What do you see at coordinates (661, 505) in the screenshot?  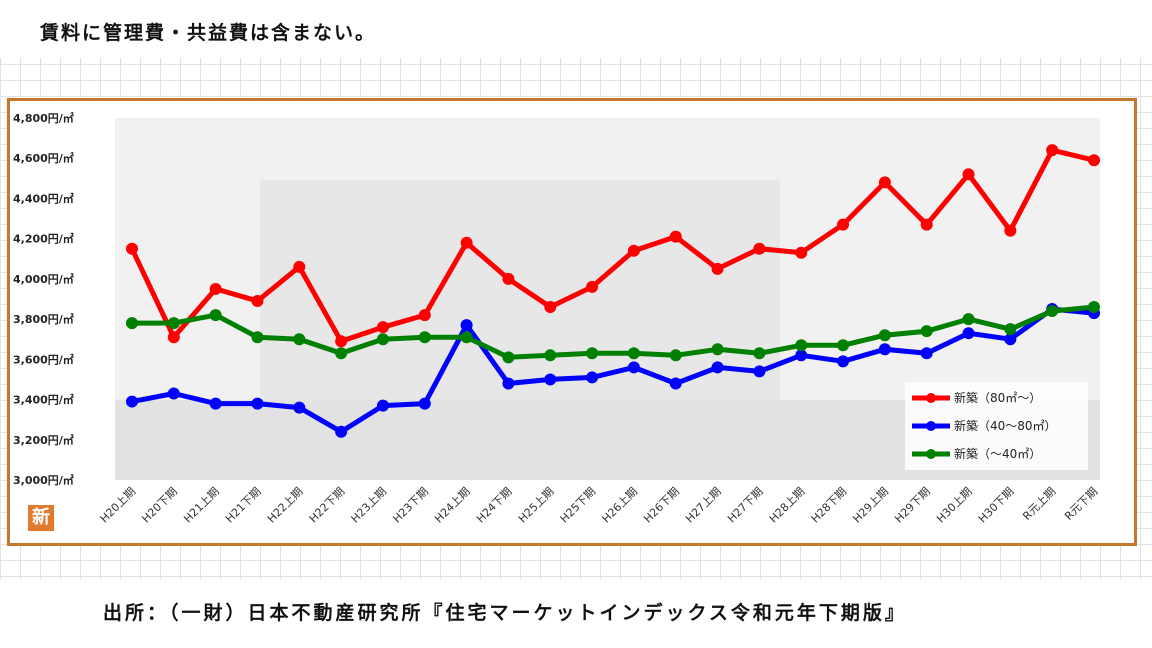 I see `x-tick-label: H26下期` at bounding box center [661, 505].